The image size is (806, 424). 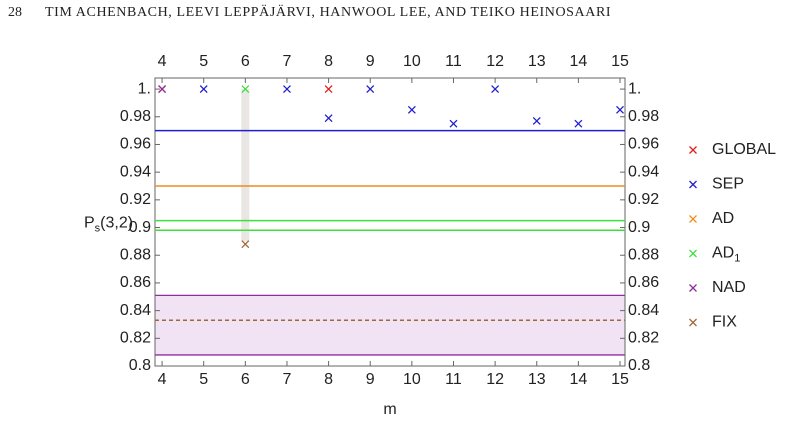 What do you see at coordinates (245, 165) in the screenshot?
I see `range-bar` at bounding box center [245, 165].